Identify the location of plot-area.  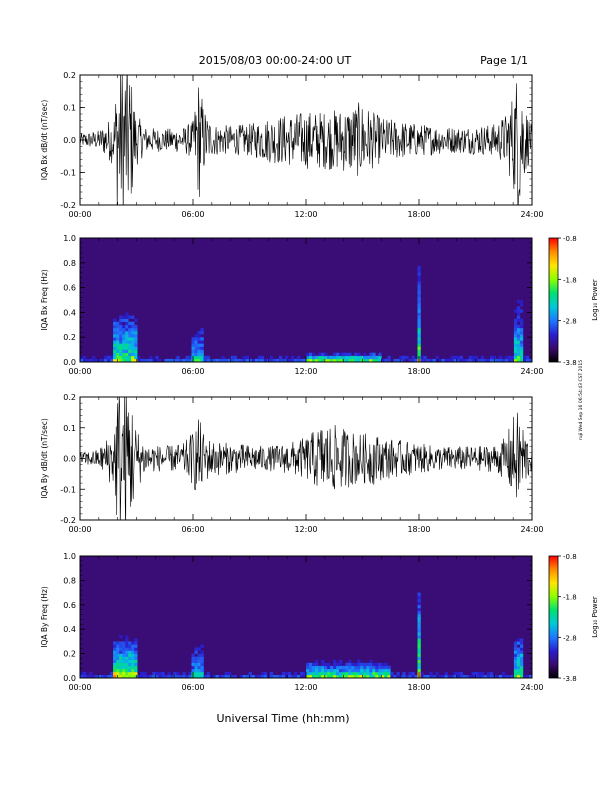
(306, 458).